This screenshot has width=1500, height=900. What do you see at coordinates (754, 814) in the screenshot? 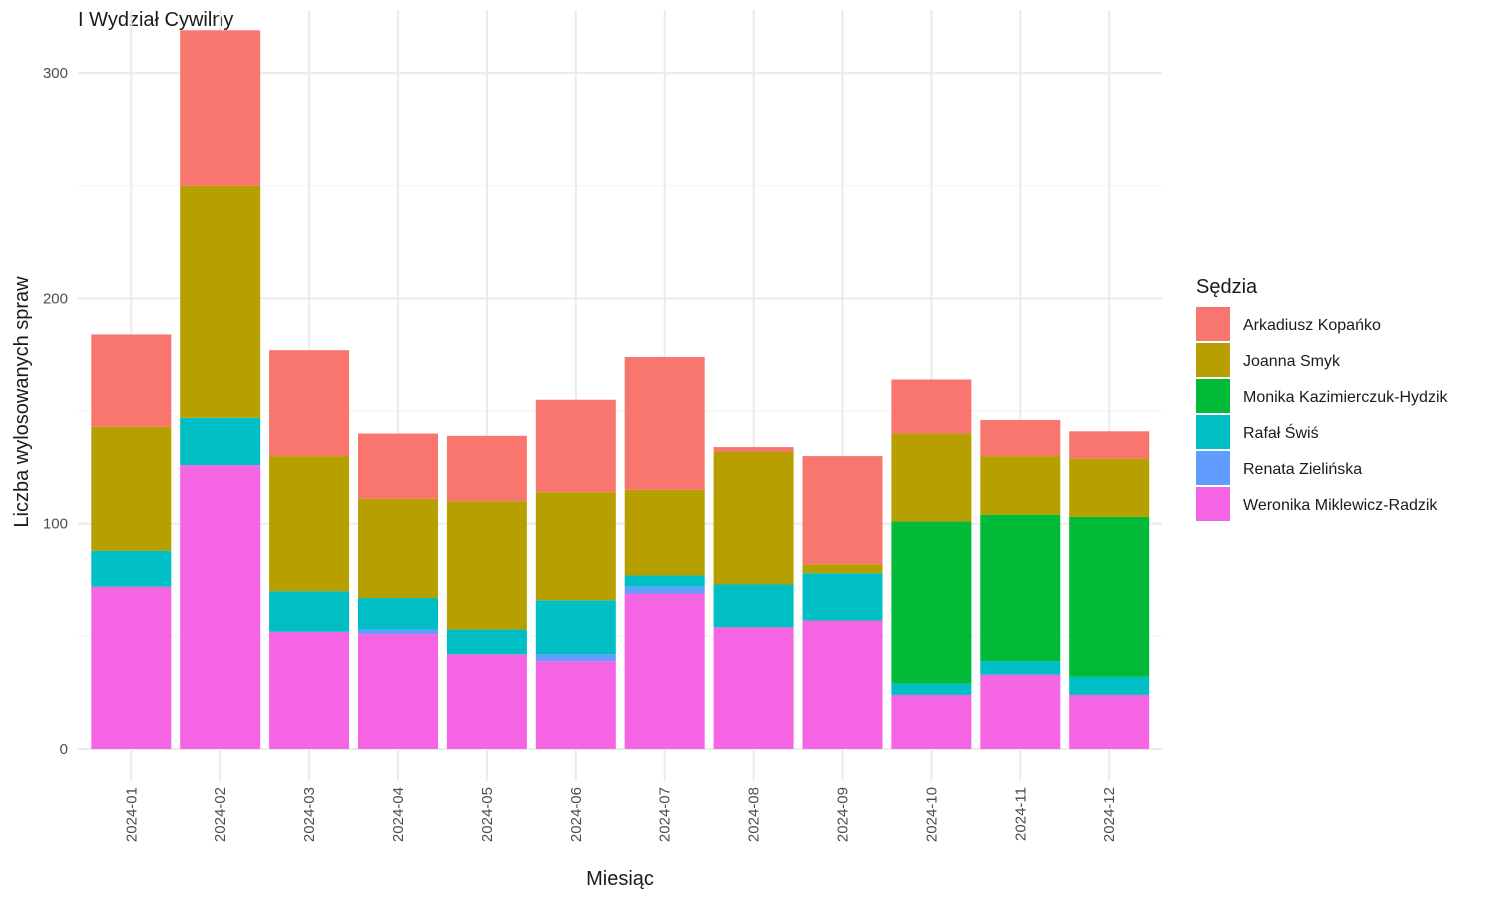
I see `x-tick-label: 2024-08` at bounding box center [754, 814].